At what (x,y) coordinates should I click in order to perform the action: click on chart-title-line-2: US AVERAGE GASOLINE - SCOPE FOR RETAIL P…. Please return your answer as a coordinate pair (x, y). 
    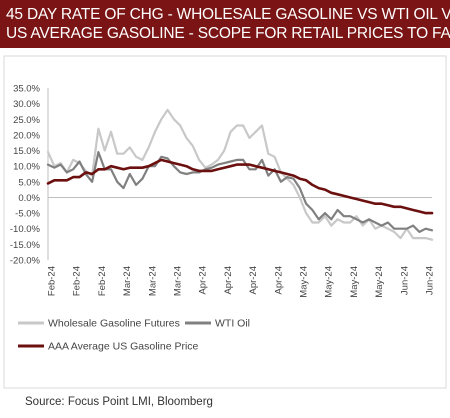
    Looking at the image, I should click on (228, 33).